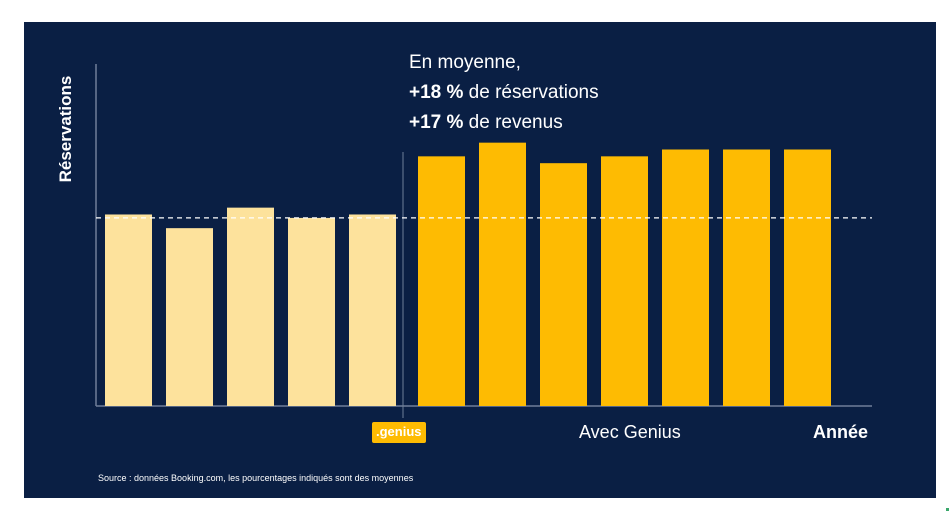 The image size is (952, 514). What do you see at coordinates (465, 62) in the screenshot?
I see `headline-line-1: En moyenne,` at bounding box center [465, 62].